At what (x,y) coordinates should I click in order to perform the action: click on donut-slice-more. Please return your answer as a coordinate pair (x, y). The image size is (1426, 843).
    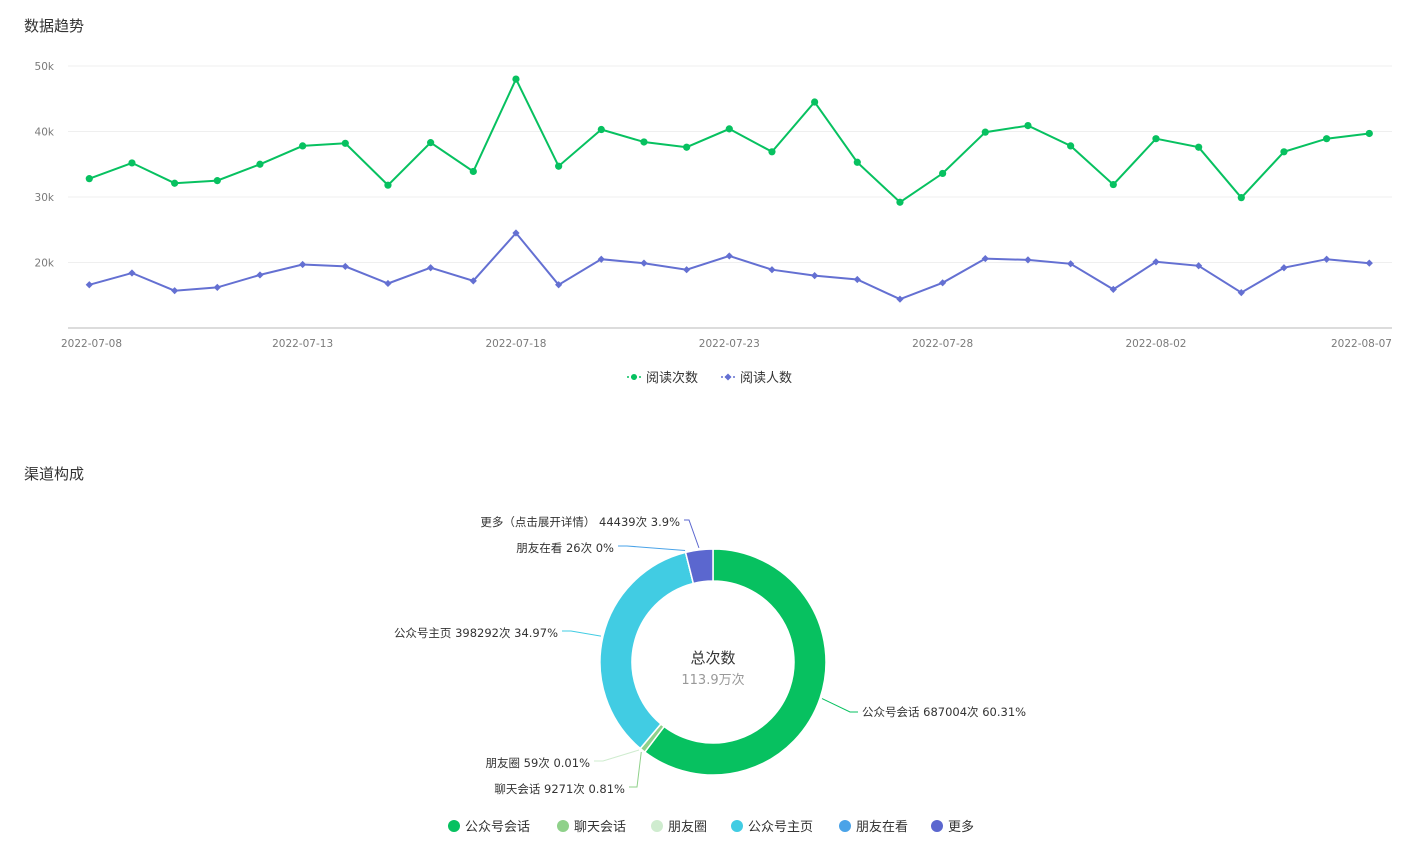
    Looking at the image, I should click on (699, 566).